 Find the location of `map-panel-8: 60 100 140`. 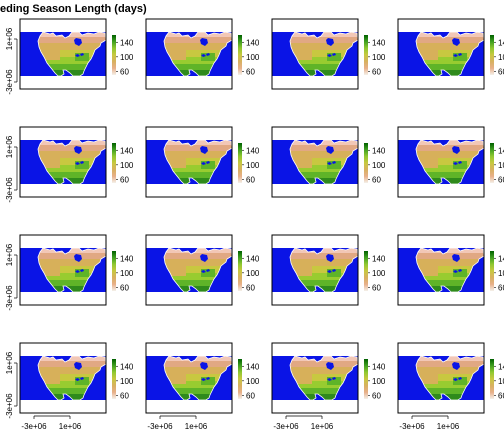

map-panel-8: 60 100 140 is located at coordinates (450, 162).